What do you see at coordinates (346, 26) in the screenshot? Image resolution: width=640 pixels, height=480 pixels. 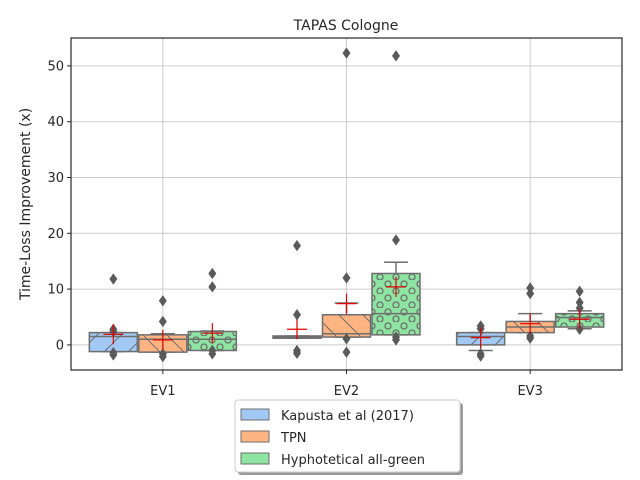 I see `chart-title: TAPAS Cologne` at bounding box center [346, 26].